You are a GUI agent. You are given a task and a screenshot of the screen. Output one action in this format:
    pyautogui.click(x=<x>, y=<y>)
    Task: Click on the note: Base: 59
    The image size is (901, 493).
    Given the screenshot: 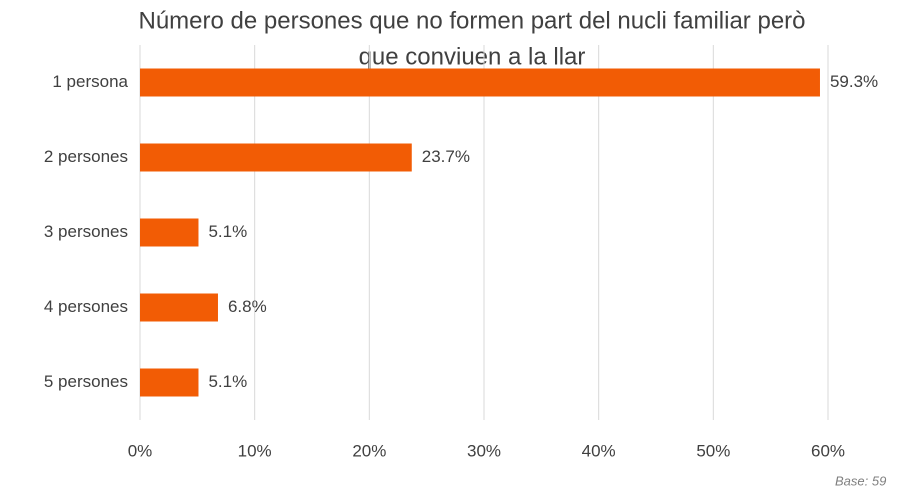 What is the action you would take?
    pyautogui.click(x=860, y=480)
    